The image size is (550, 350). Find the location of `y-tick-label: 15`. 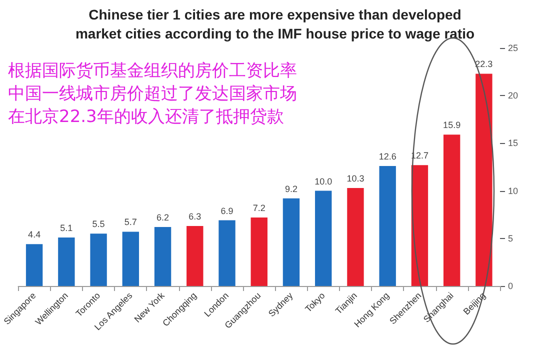

y-tick-label: 15 is located at coordinates (513, 143).